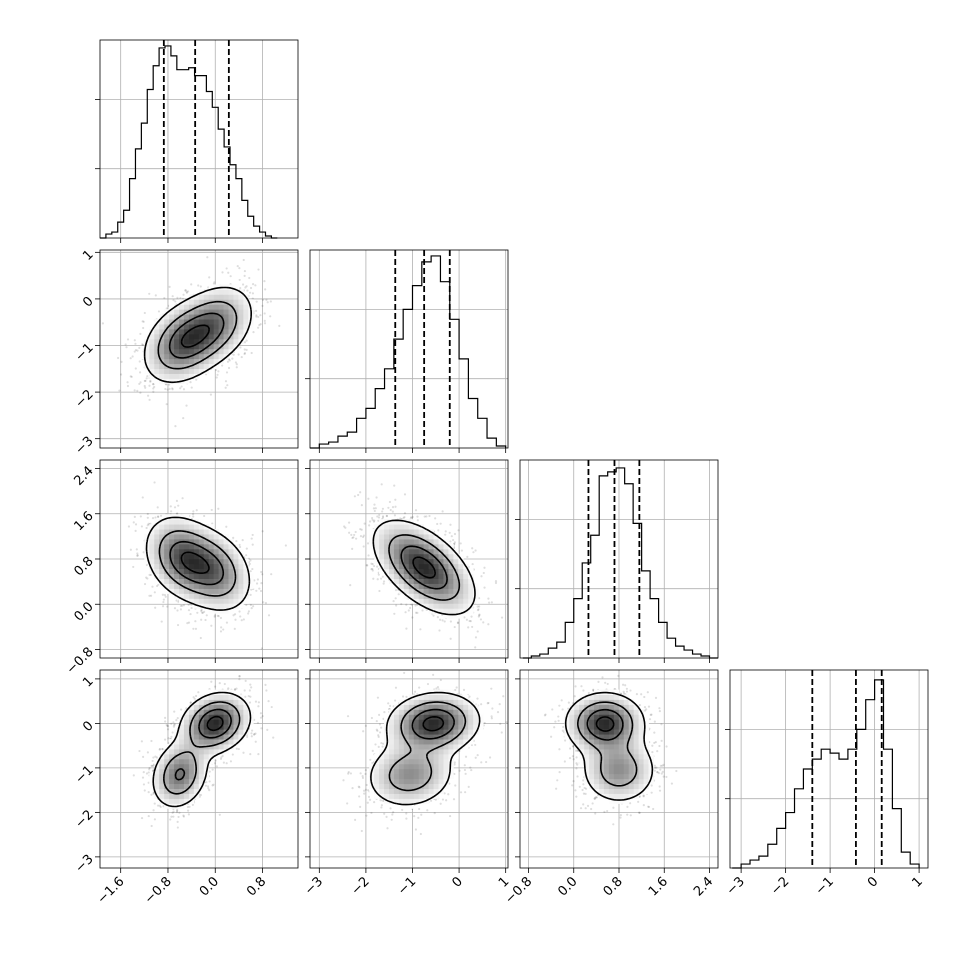 This screenshot has width=970, height=970. I want to click on y-tick-label: 0.8, so click(83, 566).